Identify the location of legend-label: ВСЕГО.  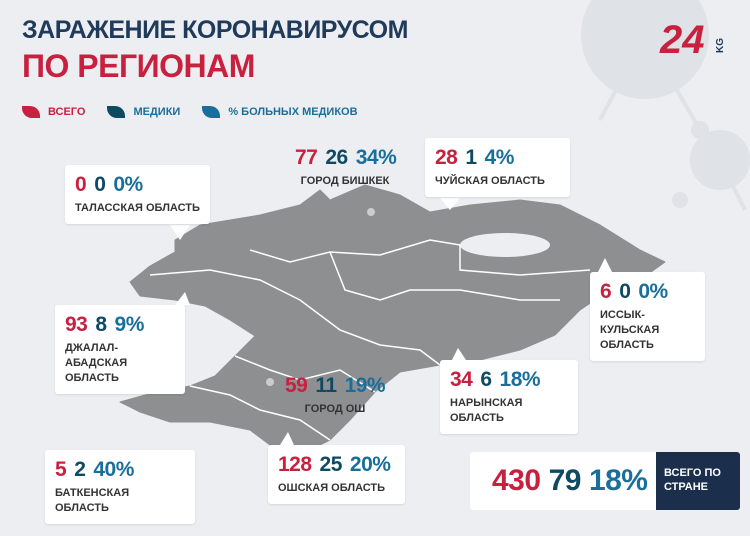
(67, 112).